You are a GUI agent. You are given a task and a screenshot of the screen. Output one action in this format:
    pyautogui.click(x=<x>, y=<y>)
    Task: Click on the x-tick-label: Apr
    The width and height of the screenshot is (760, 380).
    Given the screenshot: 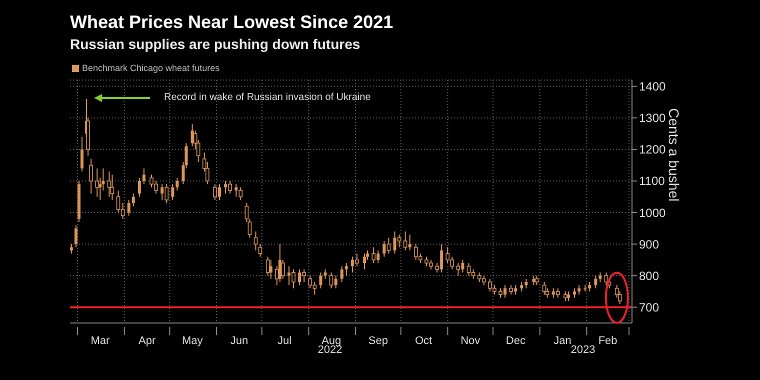 What is the action you would take?
    pyautogui.click(x=147, y=341)
    